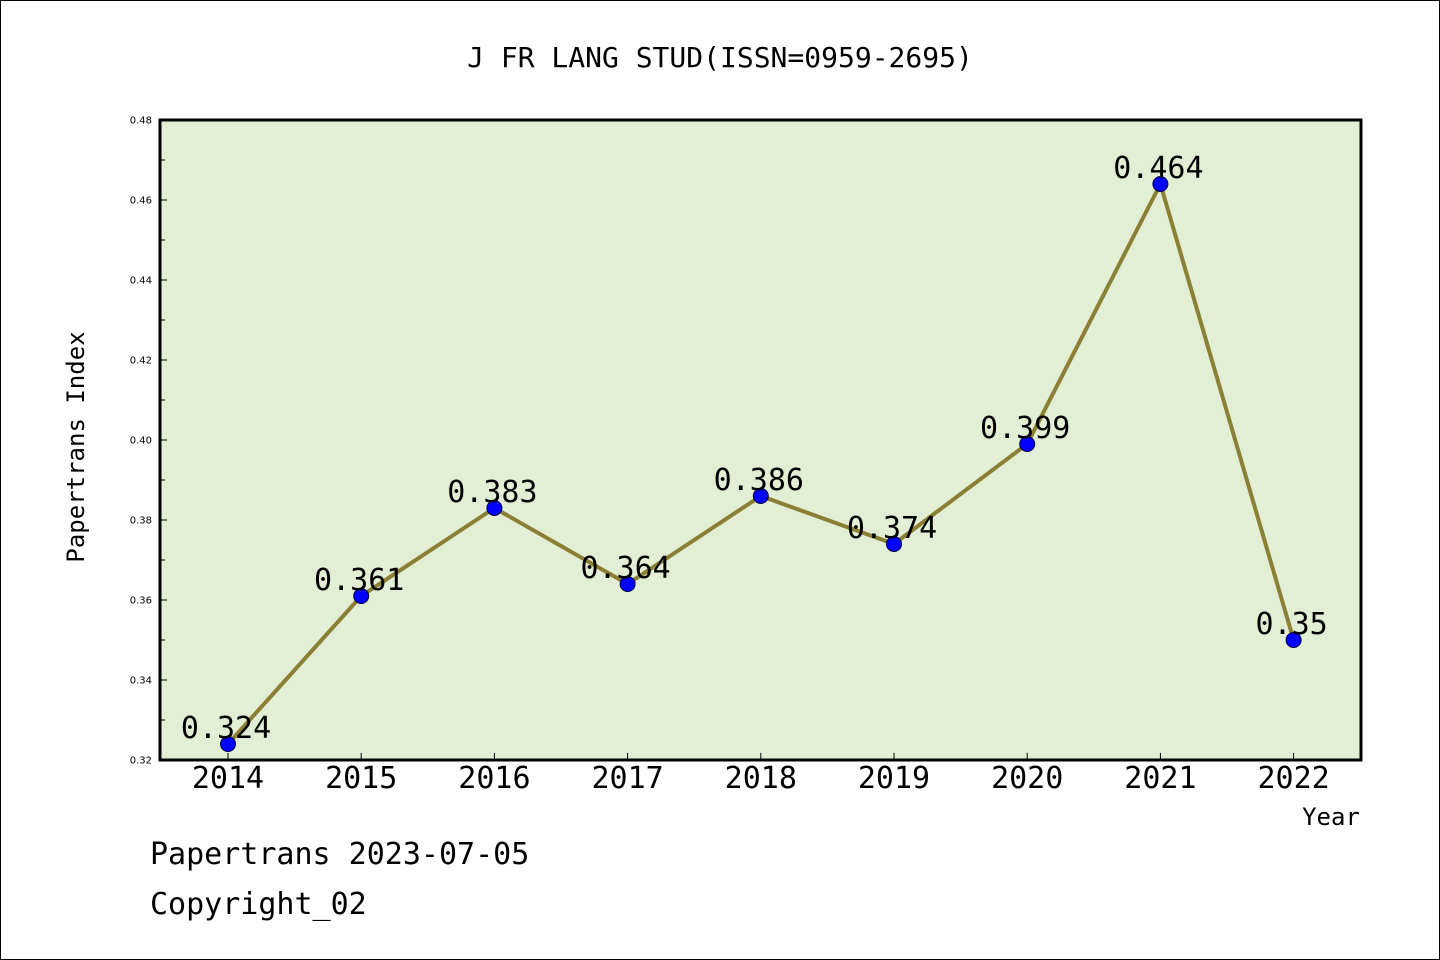 The width and height of the screenshot is (1440, 960). What do you see at coordinates (141, 521) in the screenshot?
I see `y-tick-label: 0.38` at bounding box center [141, 521].